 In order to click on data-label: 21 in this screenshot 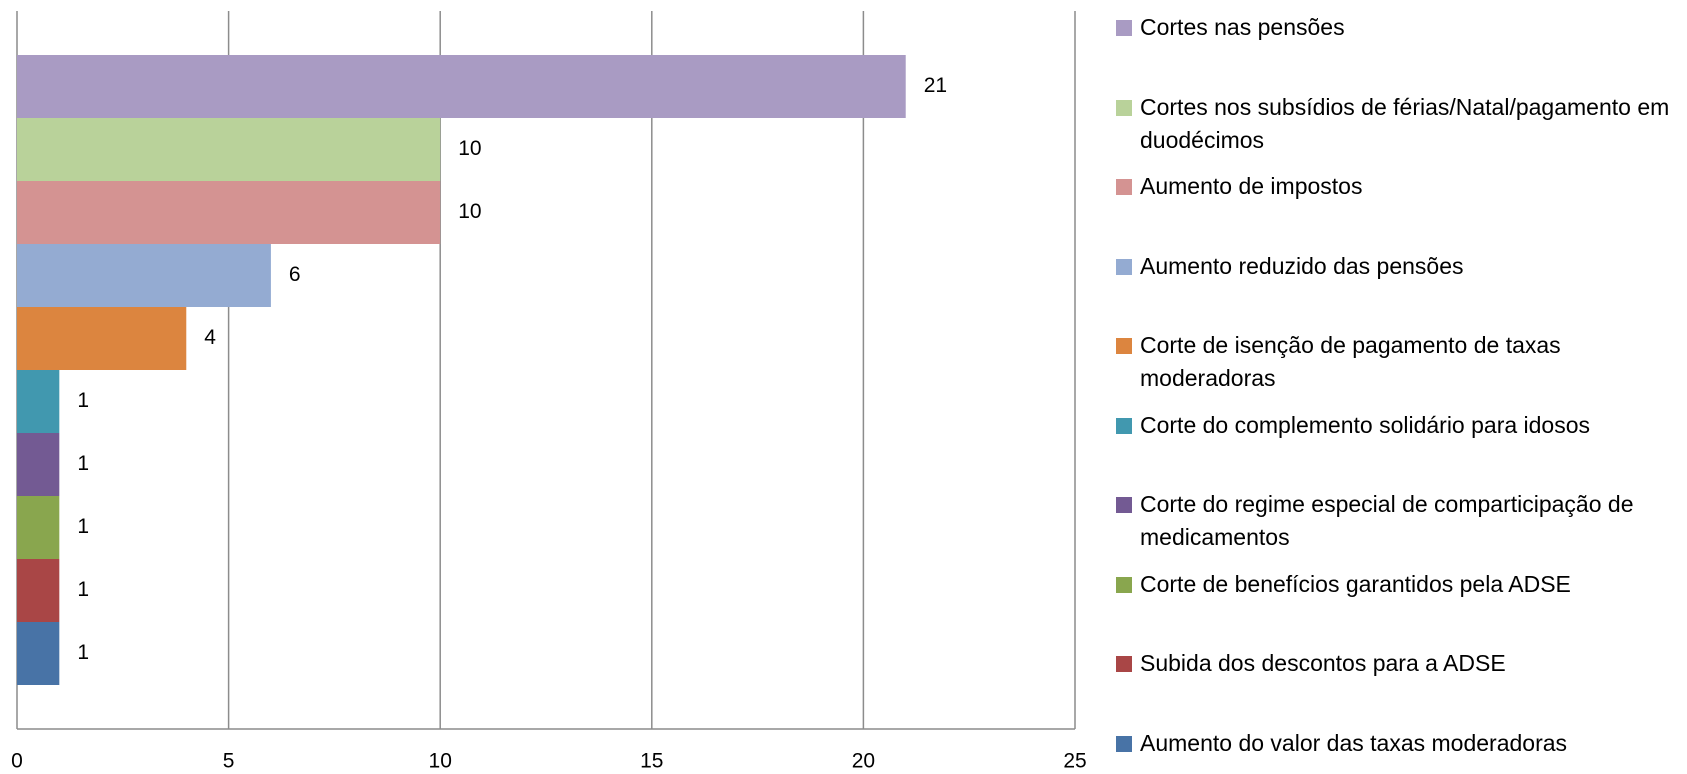, I will do `click(935, 85)`.